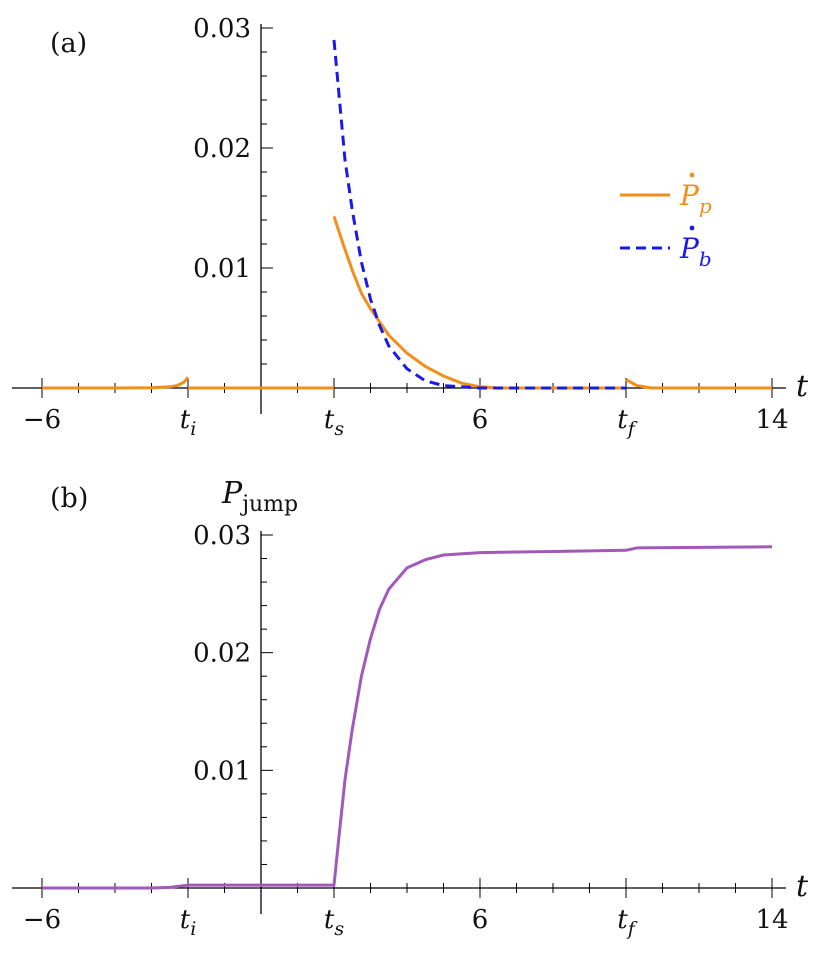  Describe the element at coordinates (259, 496) in the screenshot. I see `y-axis-title: Pjump` at that location.